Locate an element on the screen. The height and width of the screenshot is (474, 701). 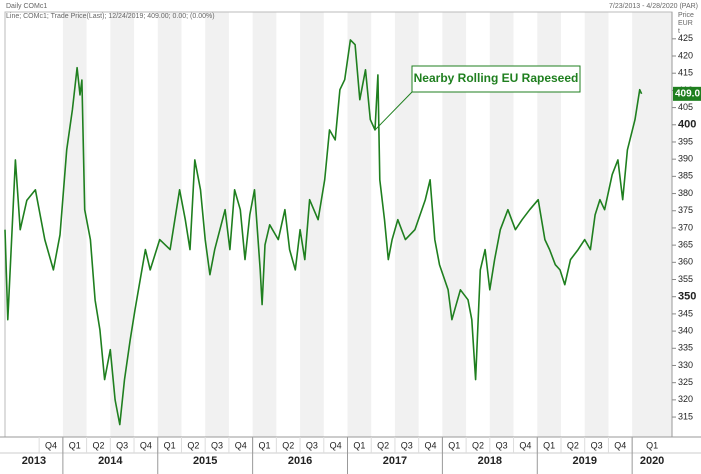
y-tick-label: 380 is located at coordinates (685, 193).